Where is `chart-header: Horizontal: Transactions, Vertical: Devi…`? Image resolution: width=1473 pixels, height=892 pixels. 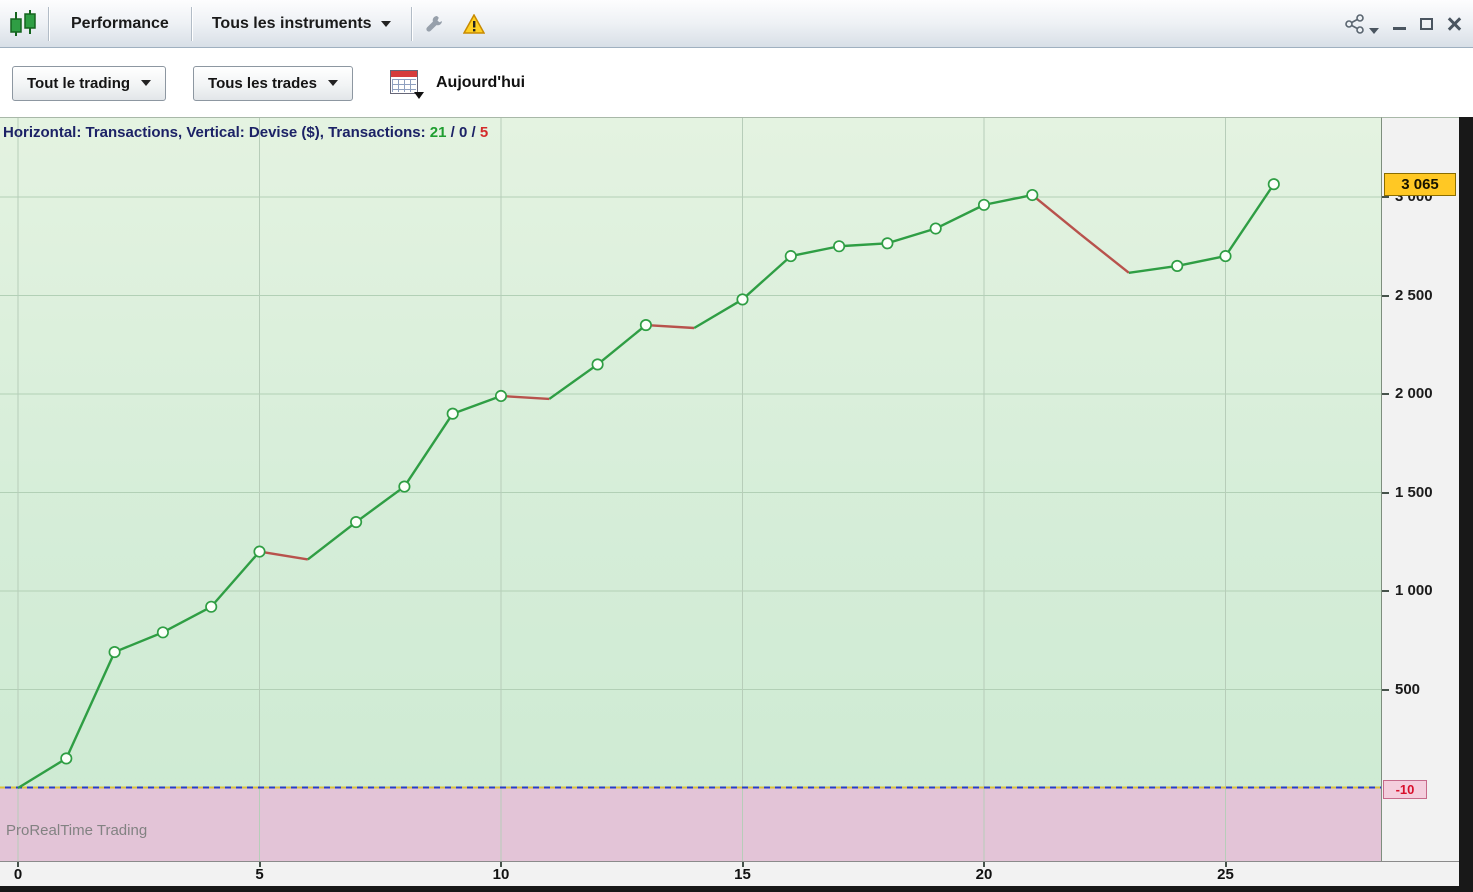 chart-header: Horizontal: Transactions, Vertical: Devi… is located at coordinates (245, 132).